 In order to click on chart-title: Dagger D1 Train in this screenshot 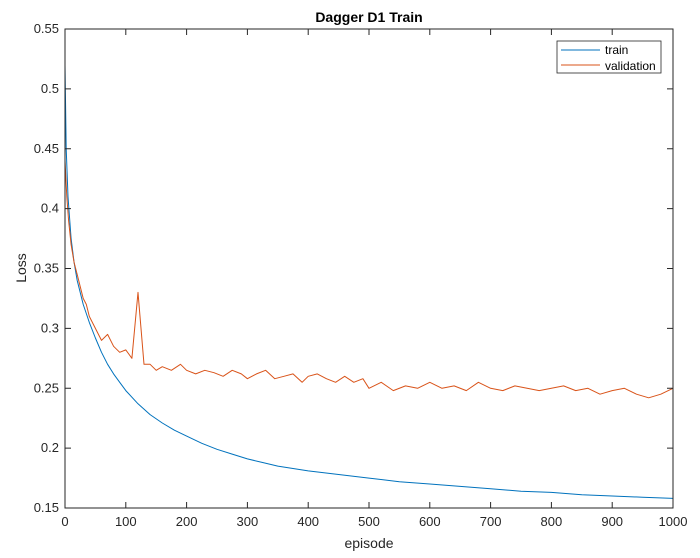, I will do `click(368, 17)`.